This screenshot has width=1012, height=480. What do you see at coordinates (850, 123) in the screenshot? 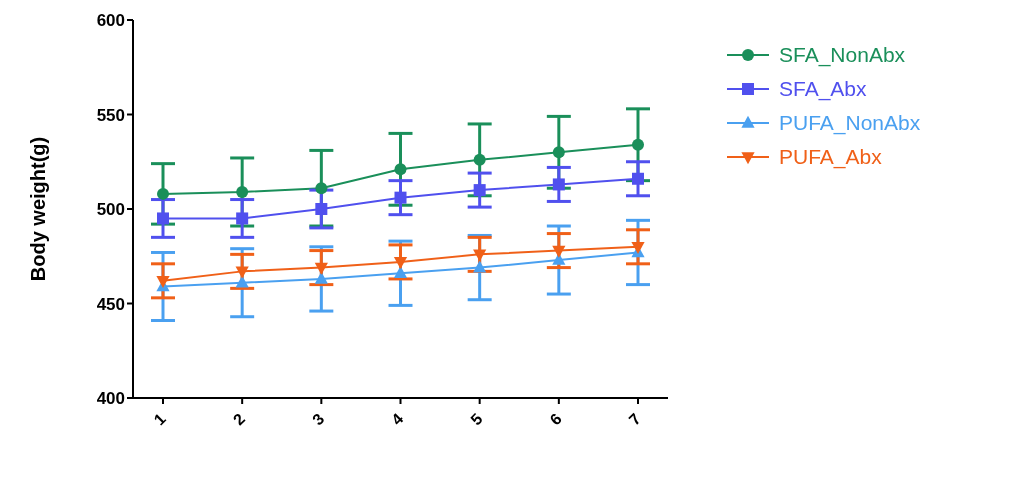
I see `legend-label: PUFA_NonAbx` at bounding box center [850, 123].